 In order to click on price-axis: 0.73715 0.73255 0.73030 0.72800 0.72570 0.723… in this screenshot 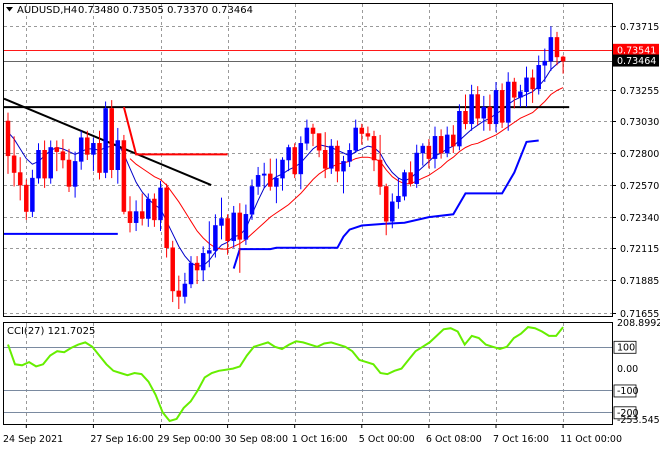, I will do `click(635, 171)`.